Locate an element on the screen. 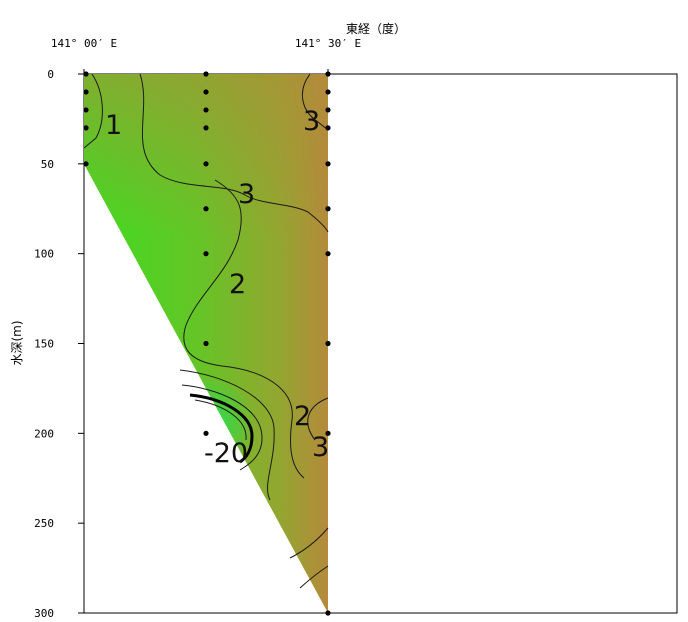 The height and width of the screenshot is (622, 688). isoline-minus20-core is located at coordinates (221, 428).